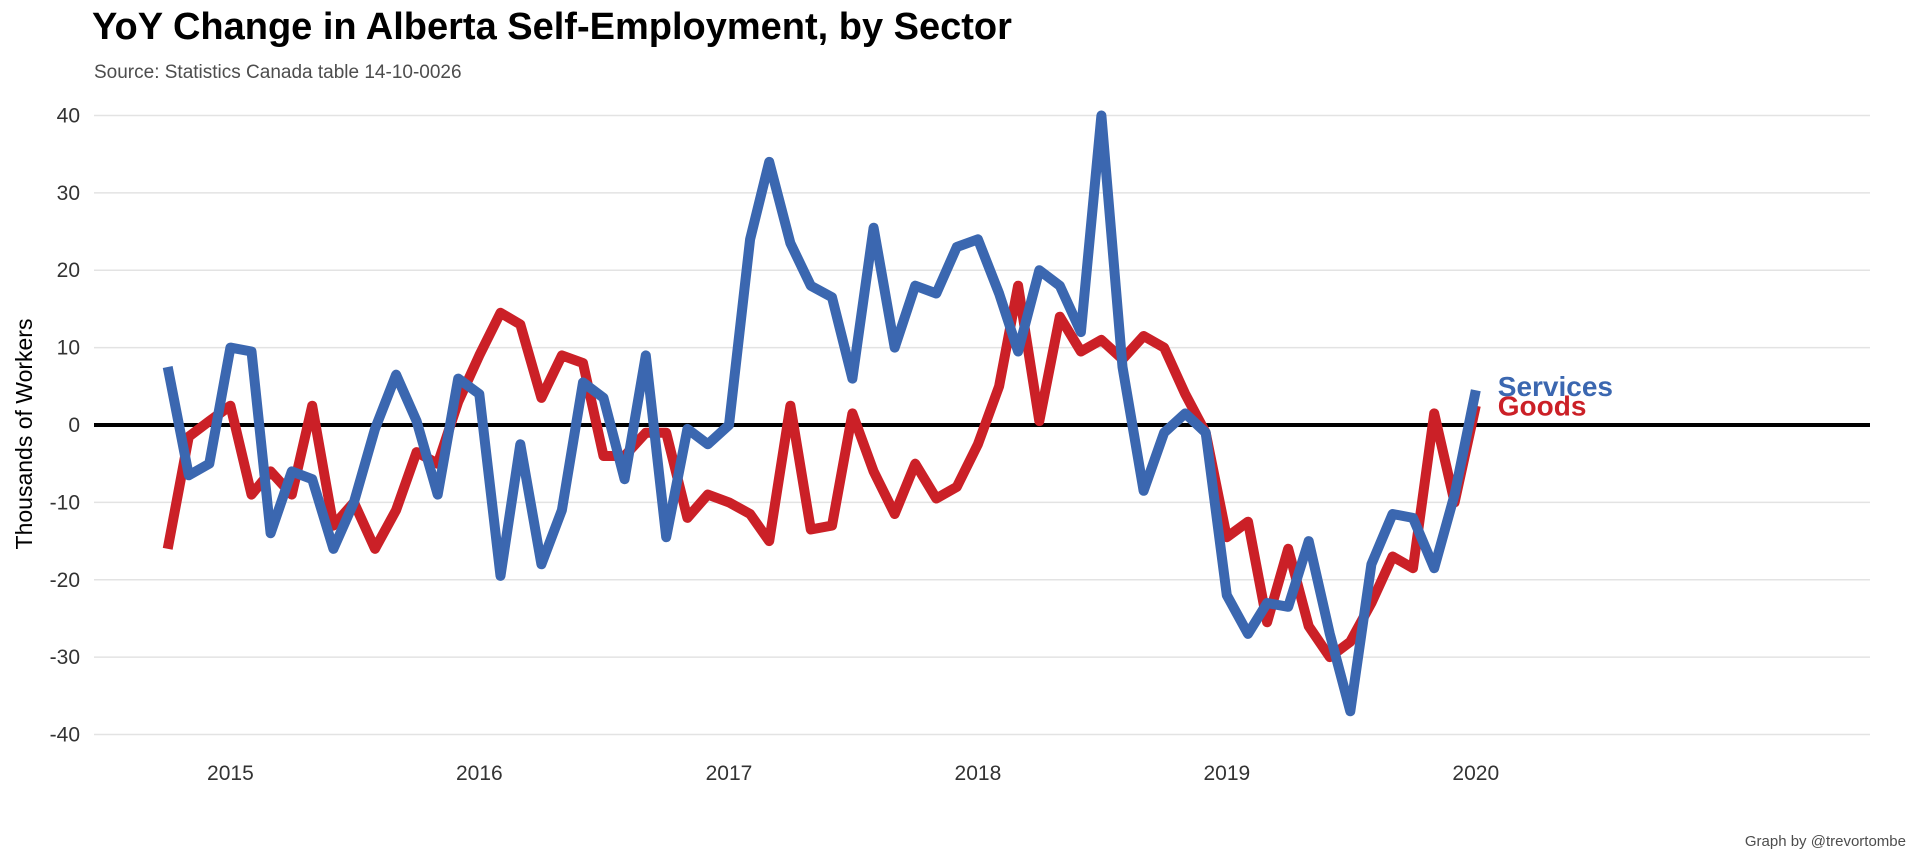 The image size is (1920, 864). Describe the element at coordinates (479, 773) in the screenshot. I see `x-tick-label: 2016` at that location.